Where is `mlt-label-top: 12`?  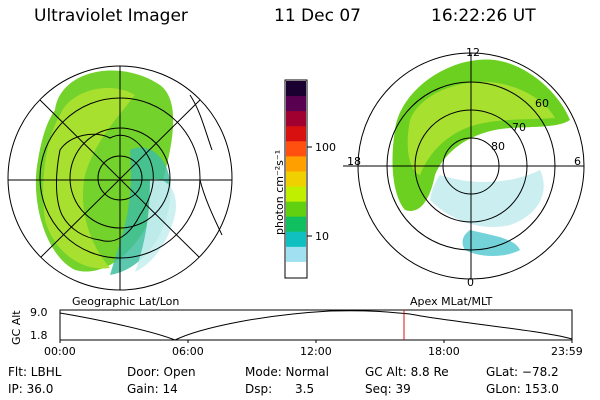
mlt-label-top: 12 is located at coordinates (473, 52).